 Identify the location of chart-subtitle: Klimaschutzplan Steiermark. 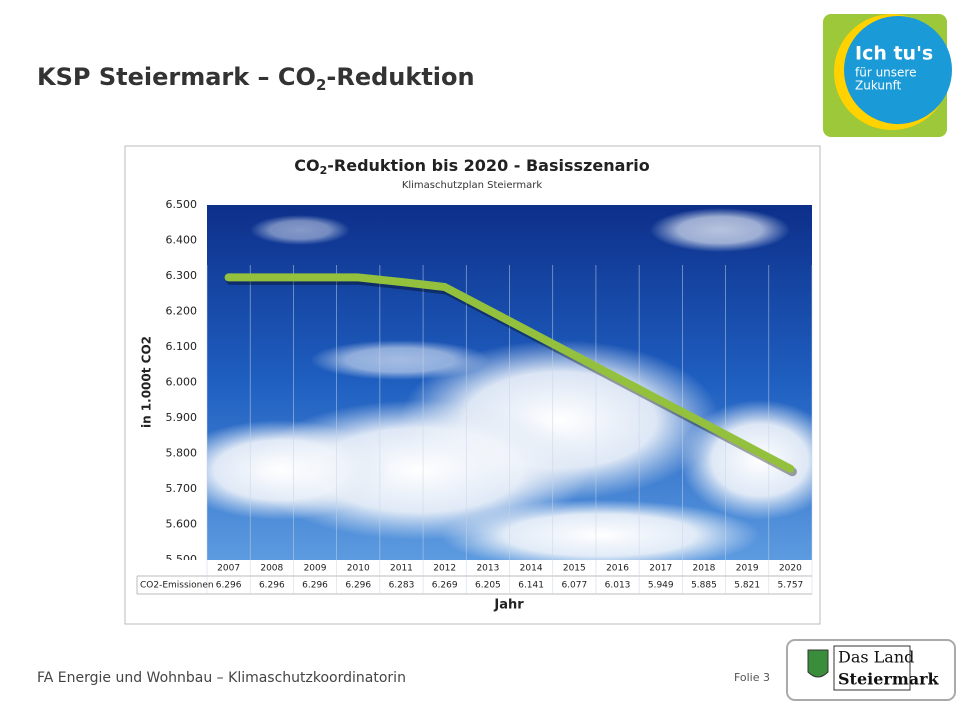
(472, 185).